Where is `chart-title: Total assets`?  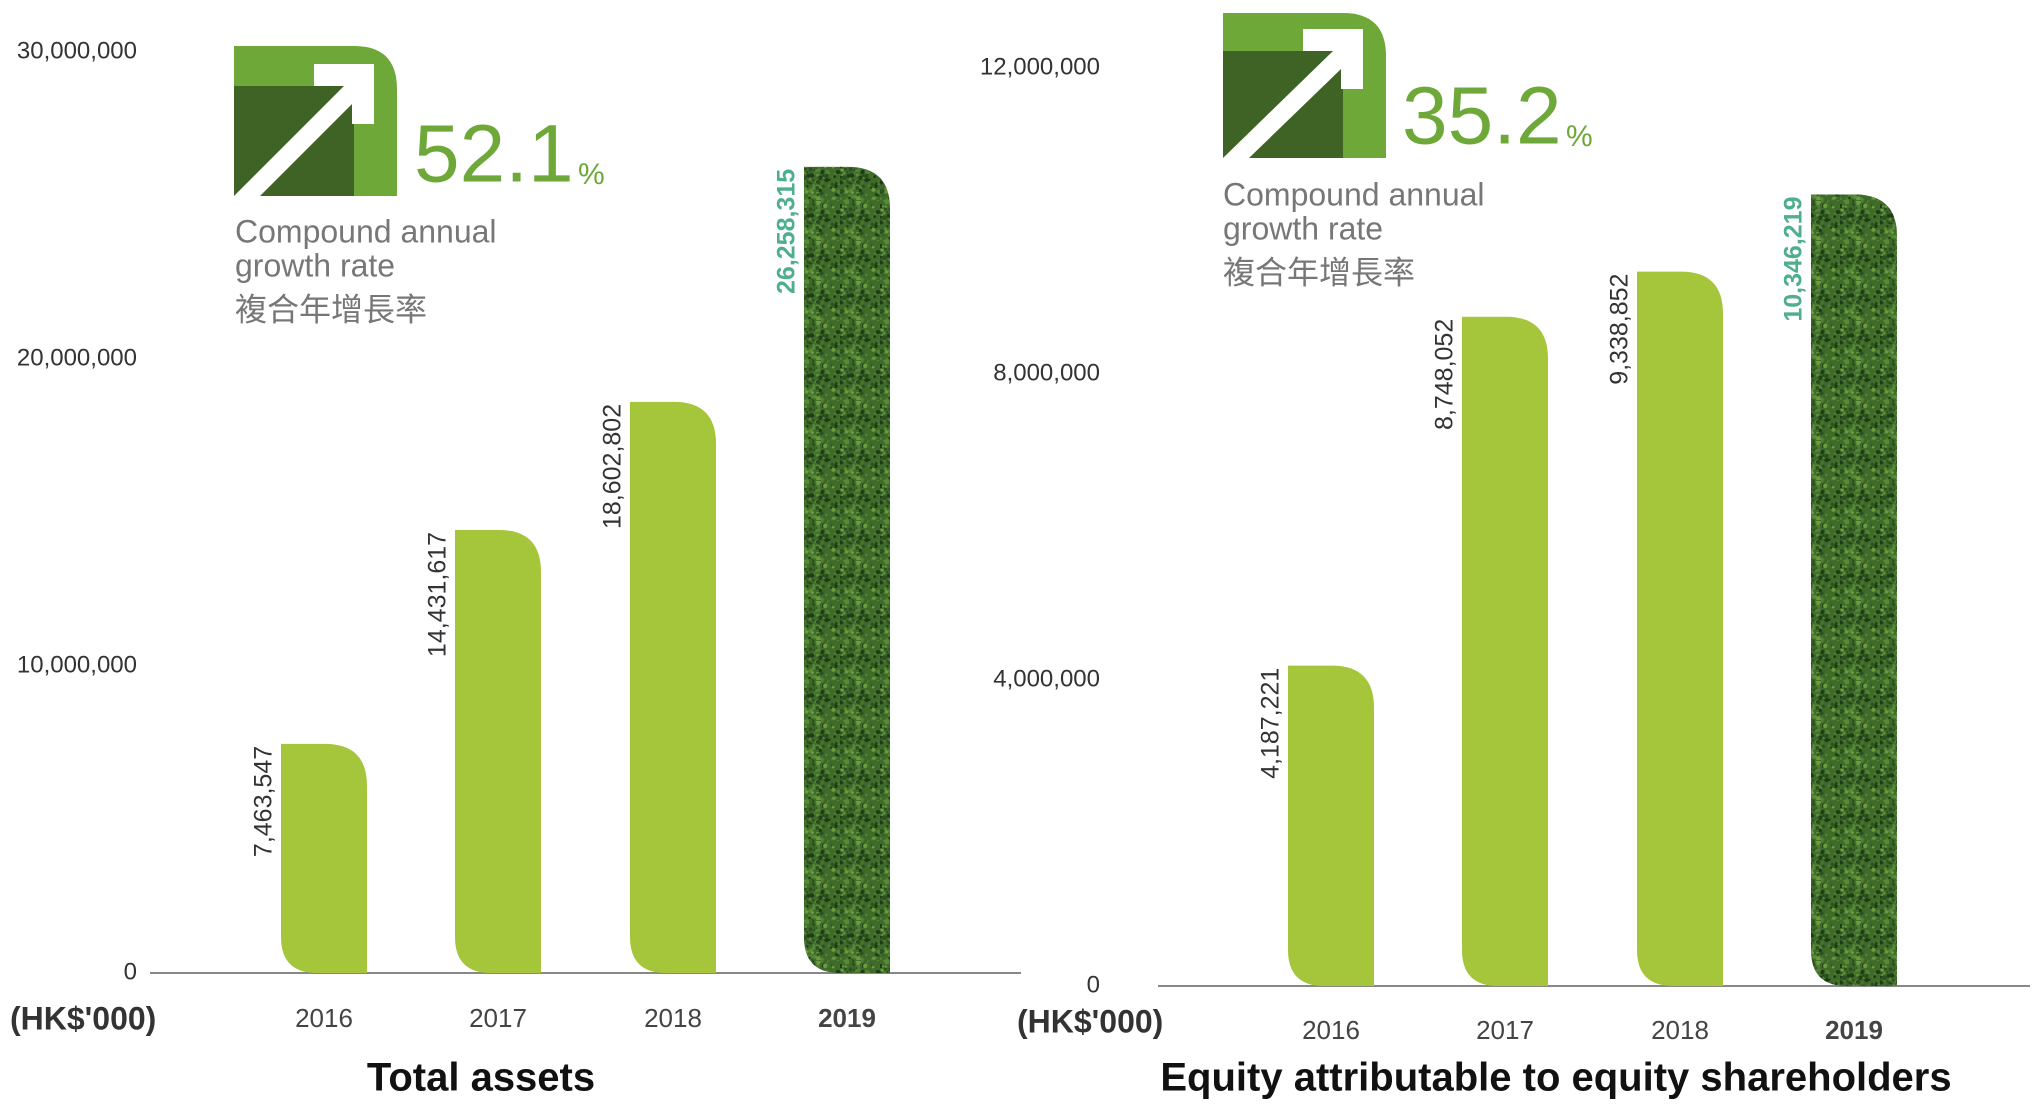 chart-title: Total assets is located at coordinates (481, 1078).